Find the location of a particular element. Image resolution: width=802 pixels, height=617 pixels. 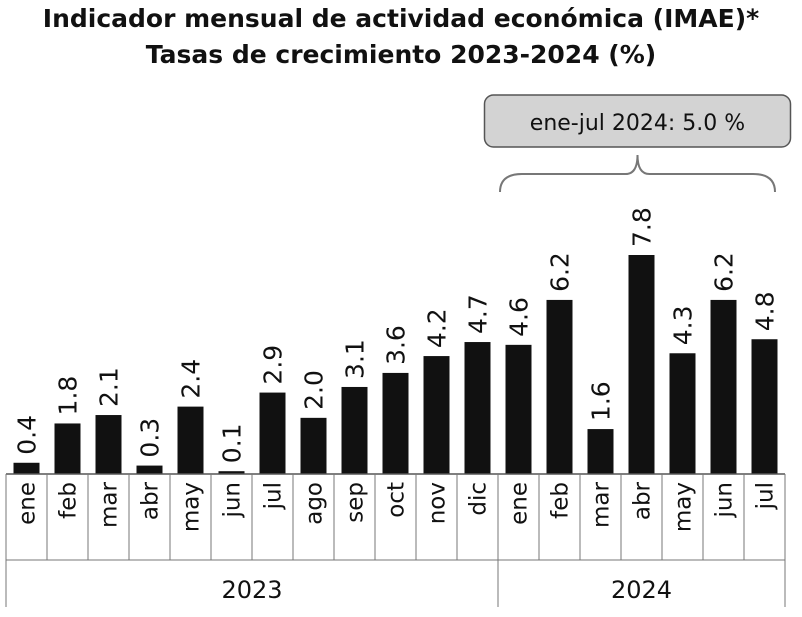

bar-value-label: 2.9 is located at coordinates (273, 365).